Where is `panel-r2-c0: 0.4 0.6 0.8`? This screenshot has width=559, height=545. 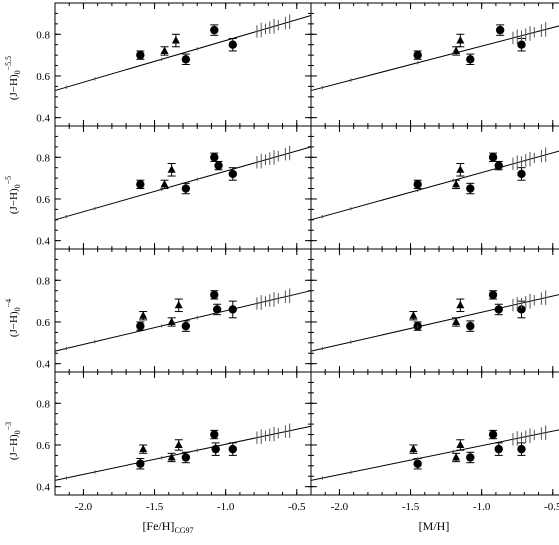 panel-r2-c0: 0.4 0.6 0.8 is located at coordinates (174, 310).